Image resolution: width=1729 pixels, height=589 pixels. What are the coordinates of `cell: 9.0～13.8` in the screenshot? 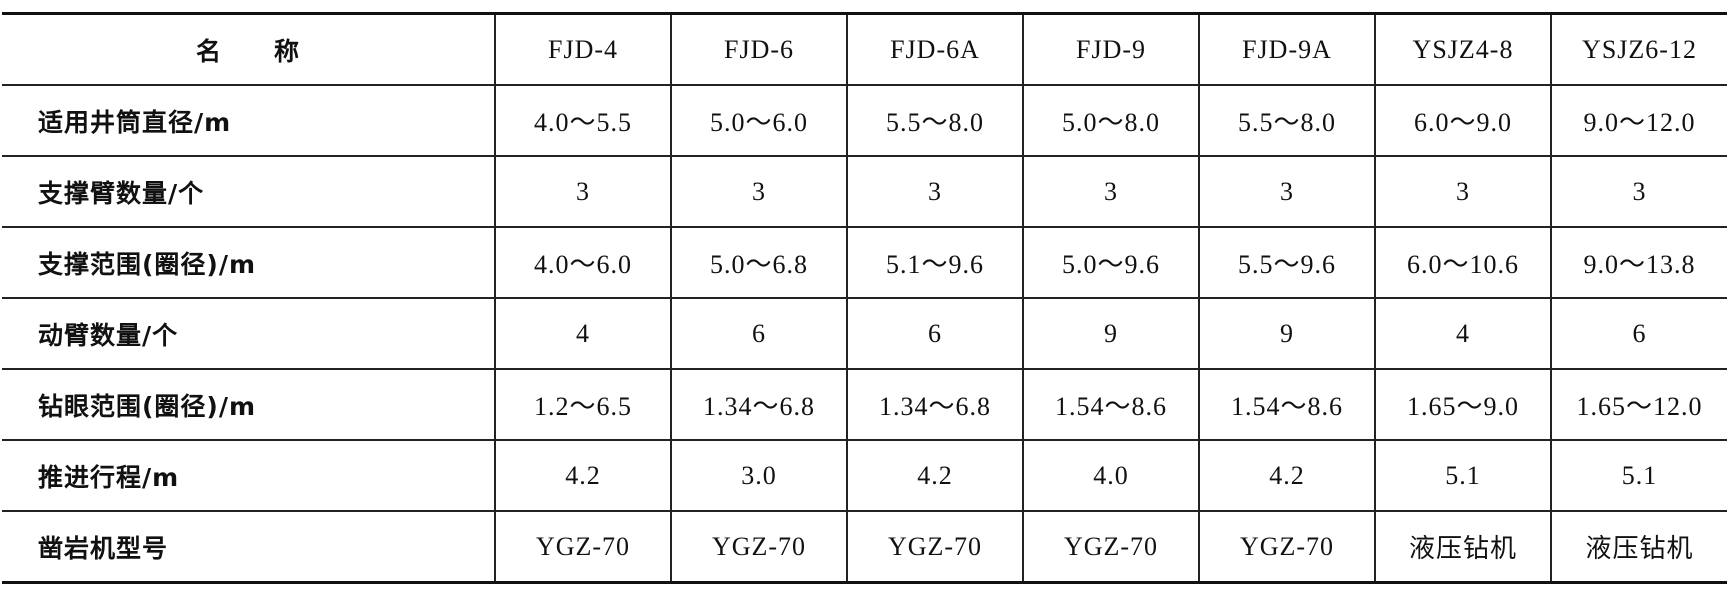 It's located at (1638, 262).